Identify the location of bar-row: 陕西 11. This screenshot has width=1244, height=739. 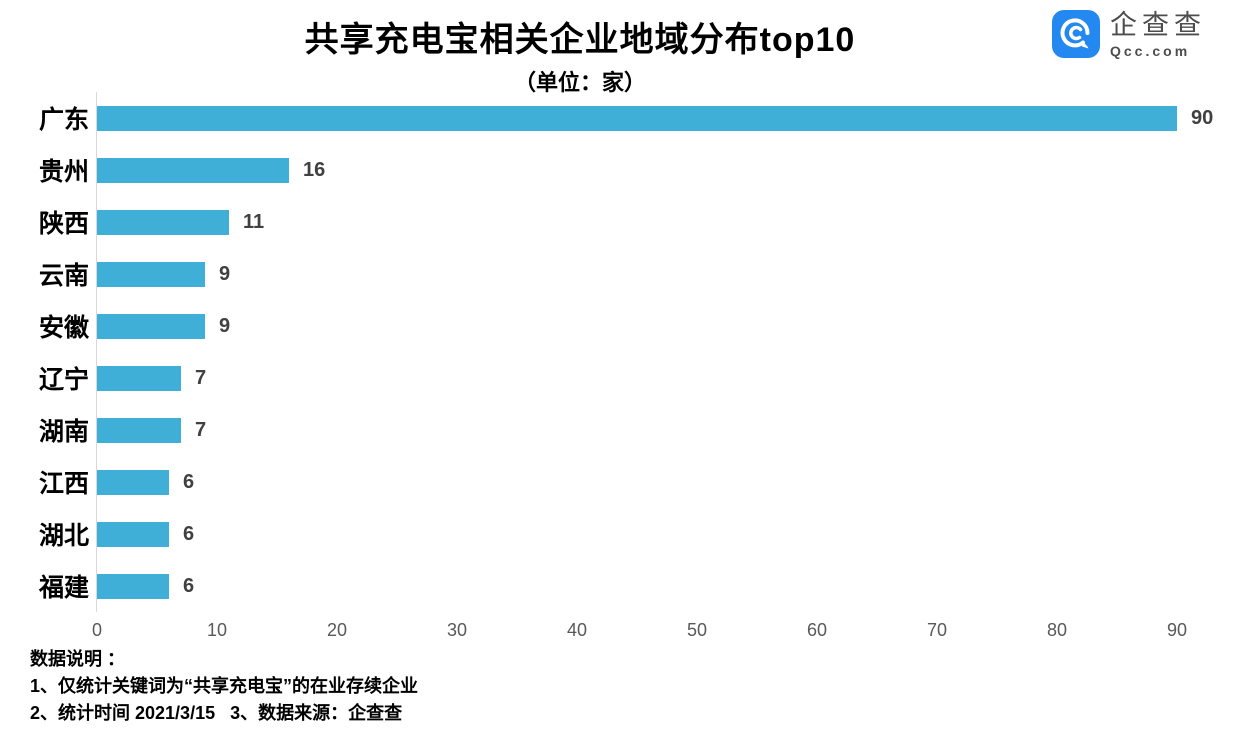
(627, 222).